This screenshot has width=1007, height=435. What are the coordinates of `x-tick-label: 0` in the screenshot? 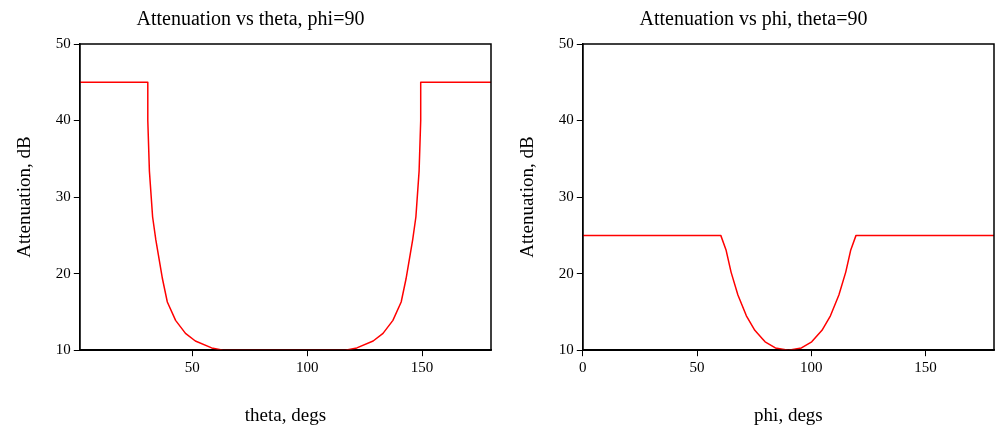 It's located at (583, 367).